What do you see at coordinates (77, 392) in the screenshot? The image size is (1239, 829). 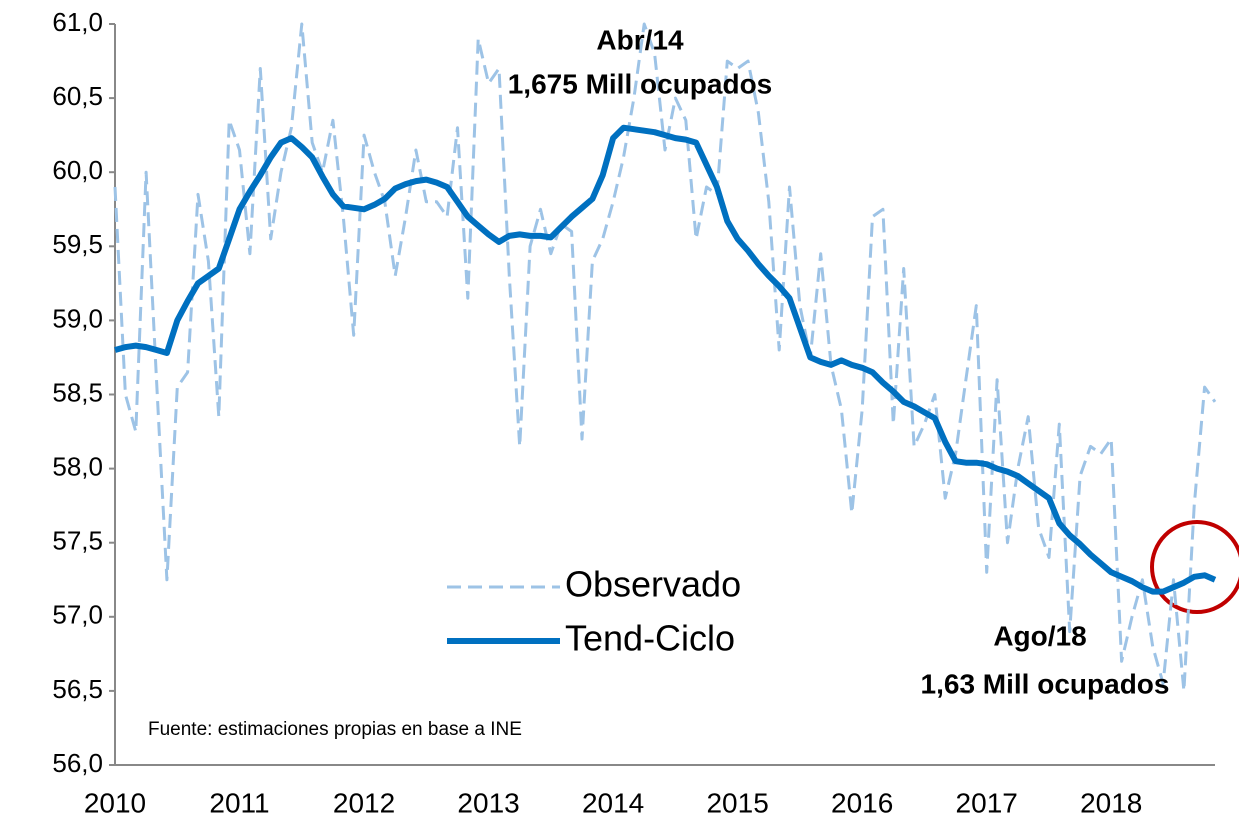 I see `y-tick-label: 58,5` at bounding box center [77, 392].